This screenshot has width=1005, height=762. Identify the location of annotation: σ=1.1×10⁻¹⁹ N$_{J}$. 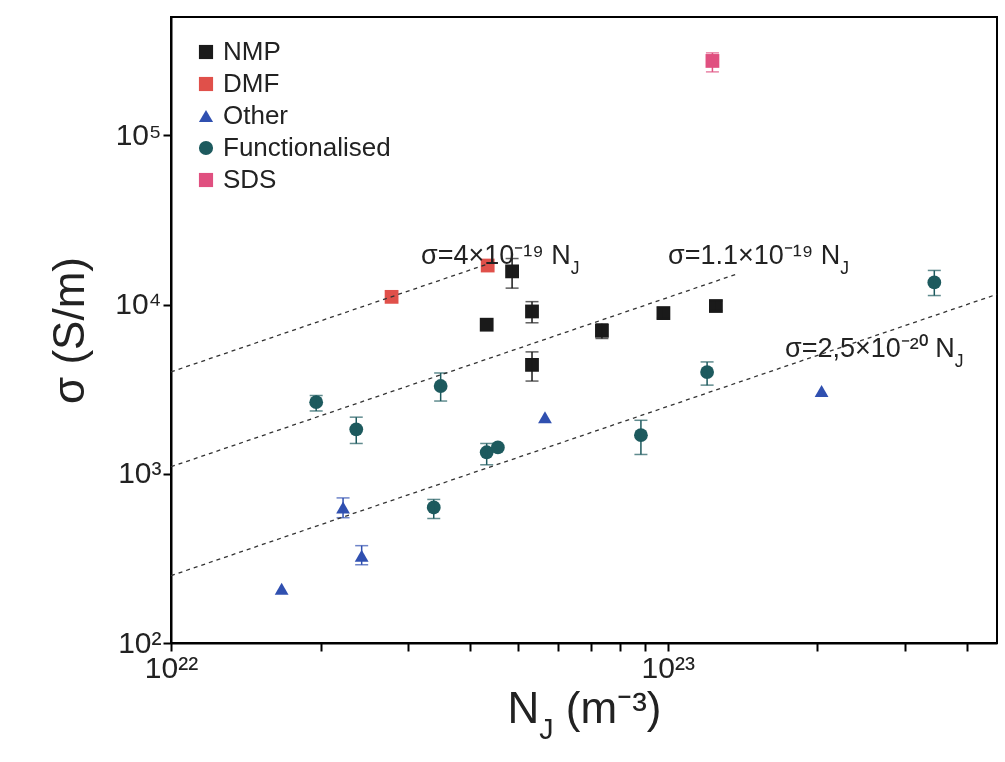
(759, 259).